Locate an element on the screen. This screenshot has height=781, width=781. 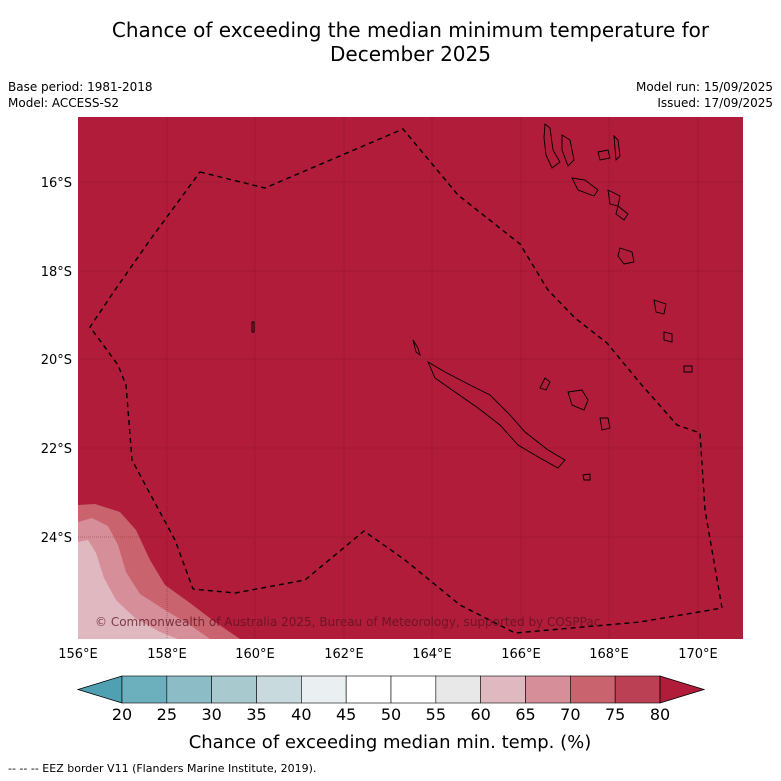
pentecost is located at coordinates (617, 148).